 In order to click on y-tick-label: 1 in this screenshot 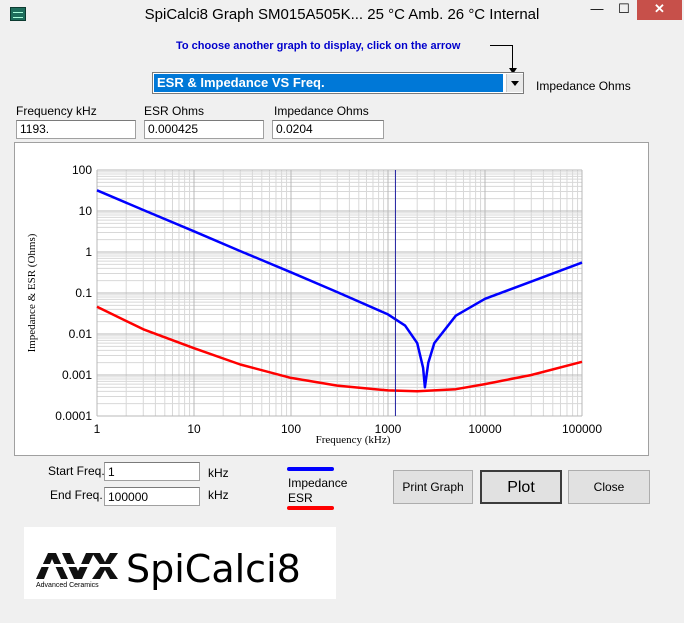, I will do `click(88, 252)`.